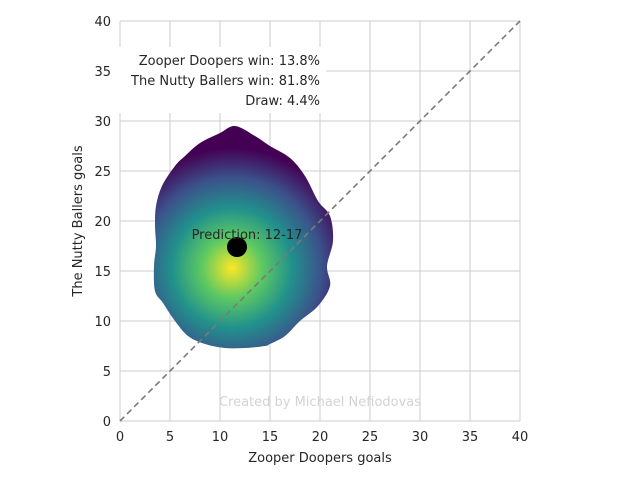  Describe the element at coordinates (102, 22) in the screenshot. I see `y-tick-label: 40` at that location.